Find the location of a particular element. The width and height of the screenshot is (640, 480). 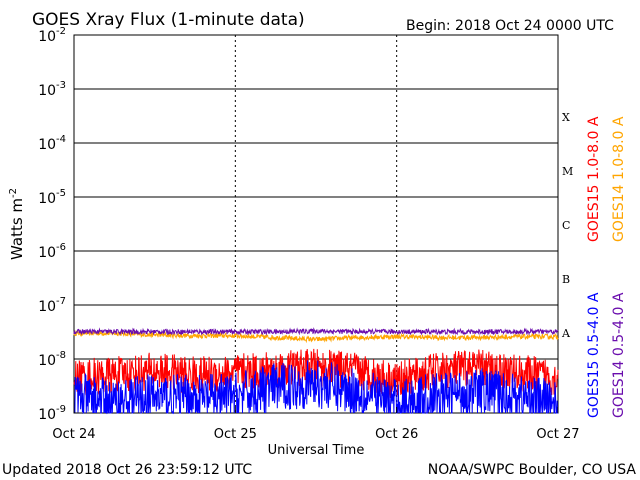

y-tick-labels: 10⁻² 10⁻³ 10⁻⁴ 10⁻⁵ 10⁻⁶ 10⁻⁷ 10⁻⁸ 10⁻⁹ is located at coordinates (59, 224).